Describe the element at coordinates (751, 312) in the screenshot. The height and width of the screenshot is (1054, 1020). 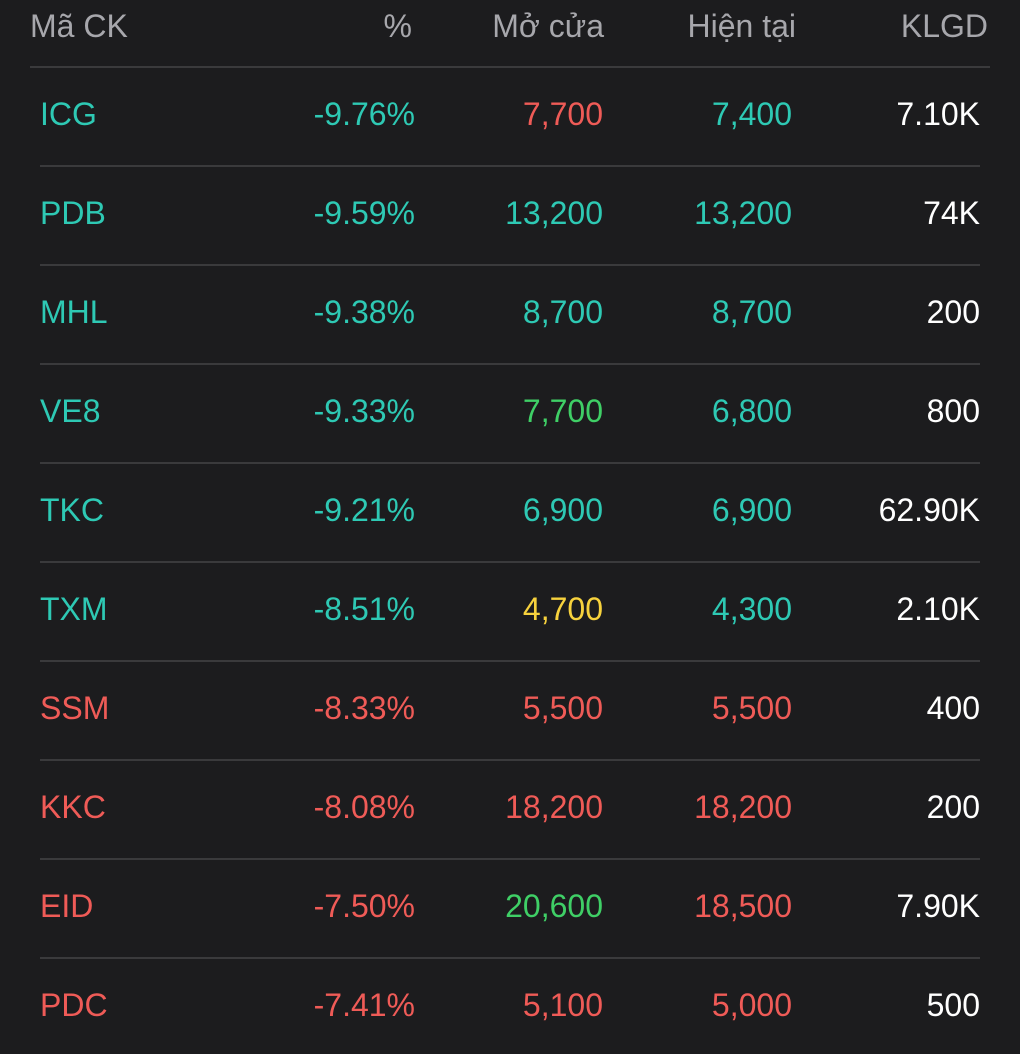
I see `cell-current: 8,700` at that location.